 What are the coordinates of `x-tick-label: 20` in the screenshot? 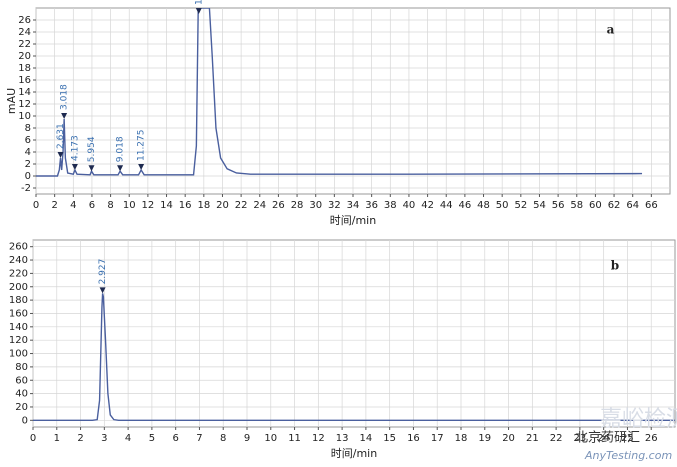 It's located at (508, 438).